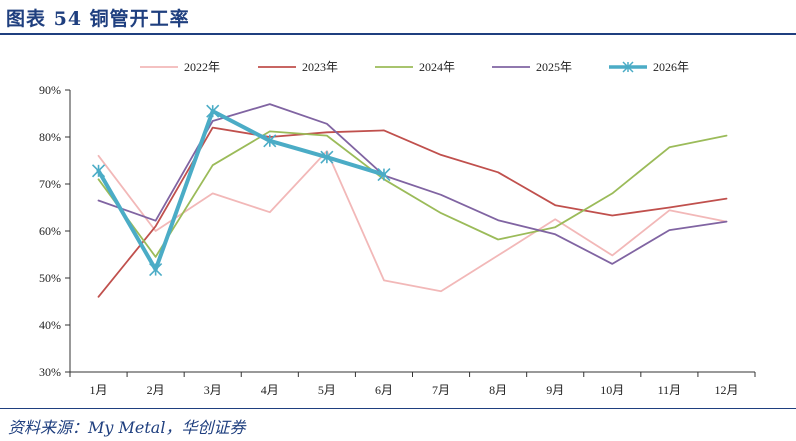 Image resolution: width=796 pixels, height=441 pixels. What do you see at coordinates (437, 67) in the screenshot?
I see `legend-label: 2024年` at bounding box center [437, 67].